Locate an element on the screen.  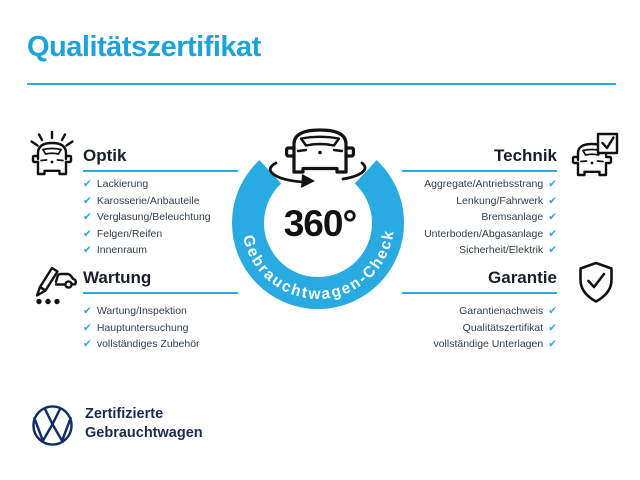
checklist-item-label: Wartung/Inspektion is located at coordinates (141, 311).